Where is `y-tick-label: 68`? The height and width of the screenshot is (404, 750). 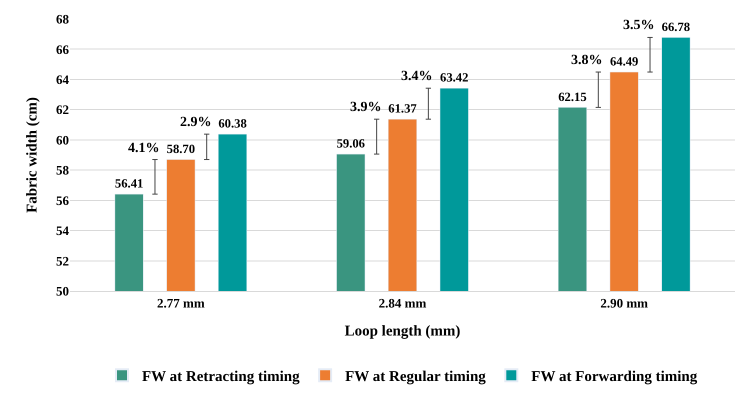 y-tick-label: 68 is located at coordinates (63, 19).